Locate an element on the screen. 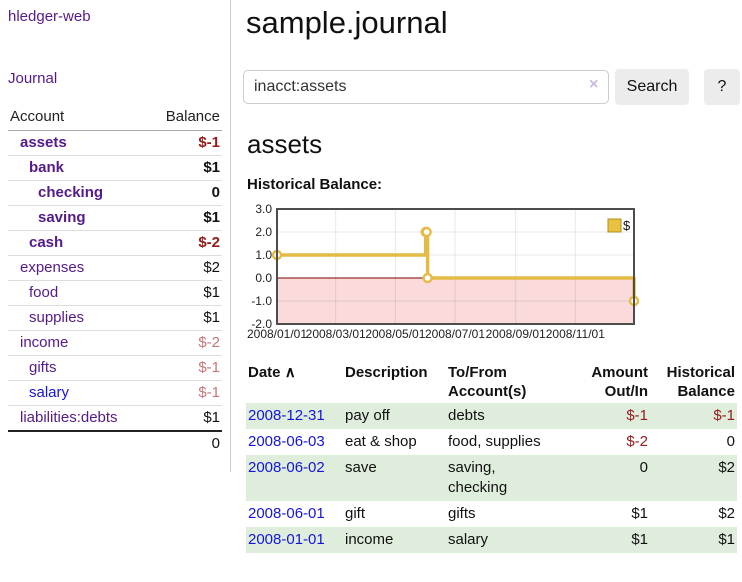 This screenshot has height=582, width=742. app-brand-link: hledger-web is located at coordinates (49, 16).